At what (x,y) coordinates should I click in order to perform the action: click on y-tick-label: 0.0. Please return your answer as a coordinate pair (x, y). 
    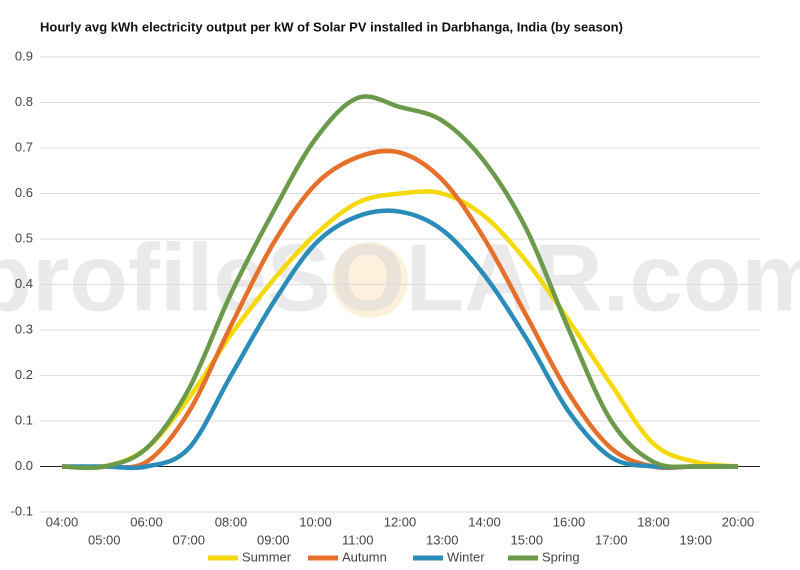
    Looking at the image, I should click on (24, 465).